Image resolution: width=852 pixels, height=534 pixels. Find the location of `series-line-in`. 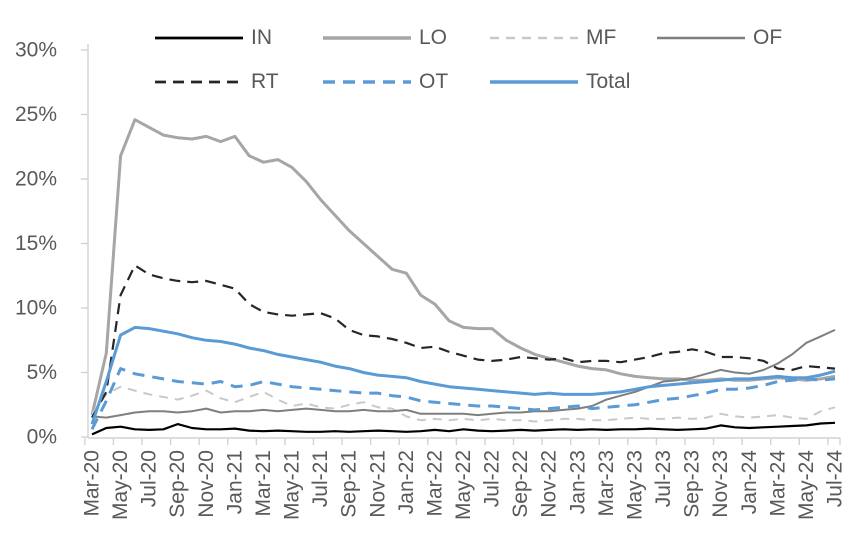

series-line-in is located at coordinates (463, 428).